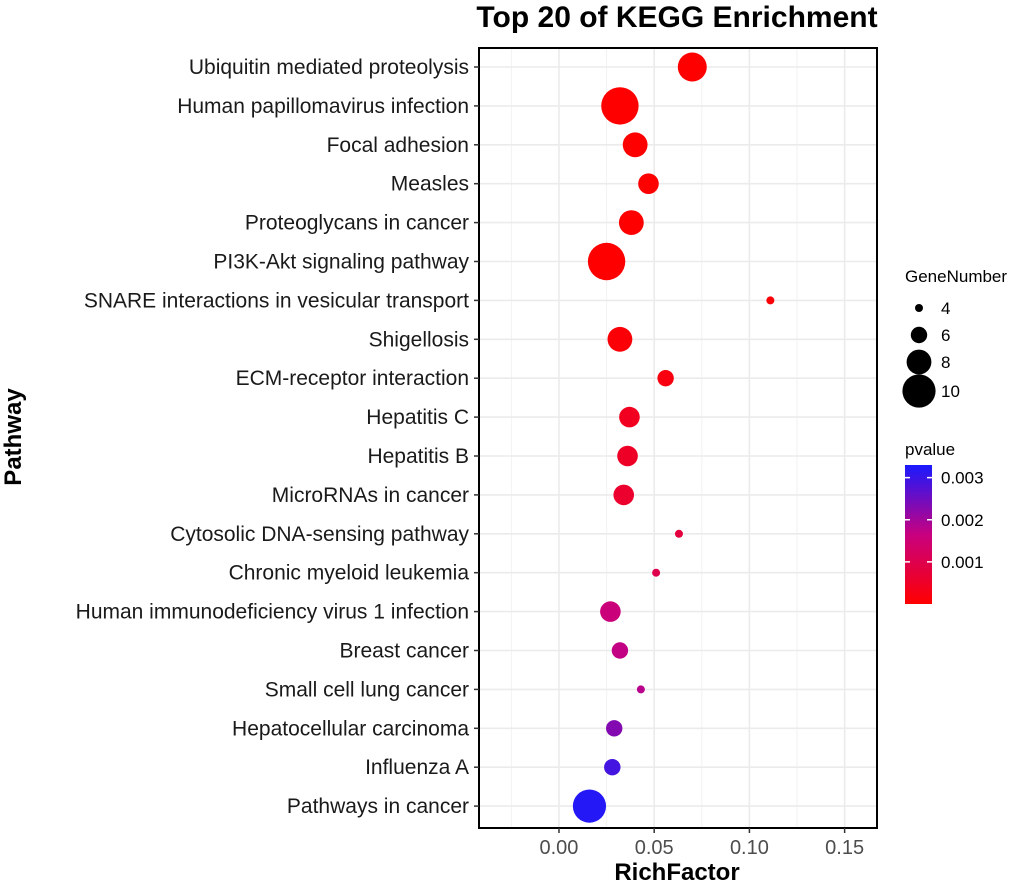 Image resolution: width=1020 pixels, height=886 pixels. I want to click on x-axis: 0.00 0.05 0.10 0.15, so click(702, 843).